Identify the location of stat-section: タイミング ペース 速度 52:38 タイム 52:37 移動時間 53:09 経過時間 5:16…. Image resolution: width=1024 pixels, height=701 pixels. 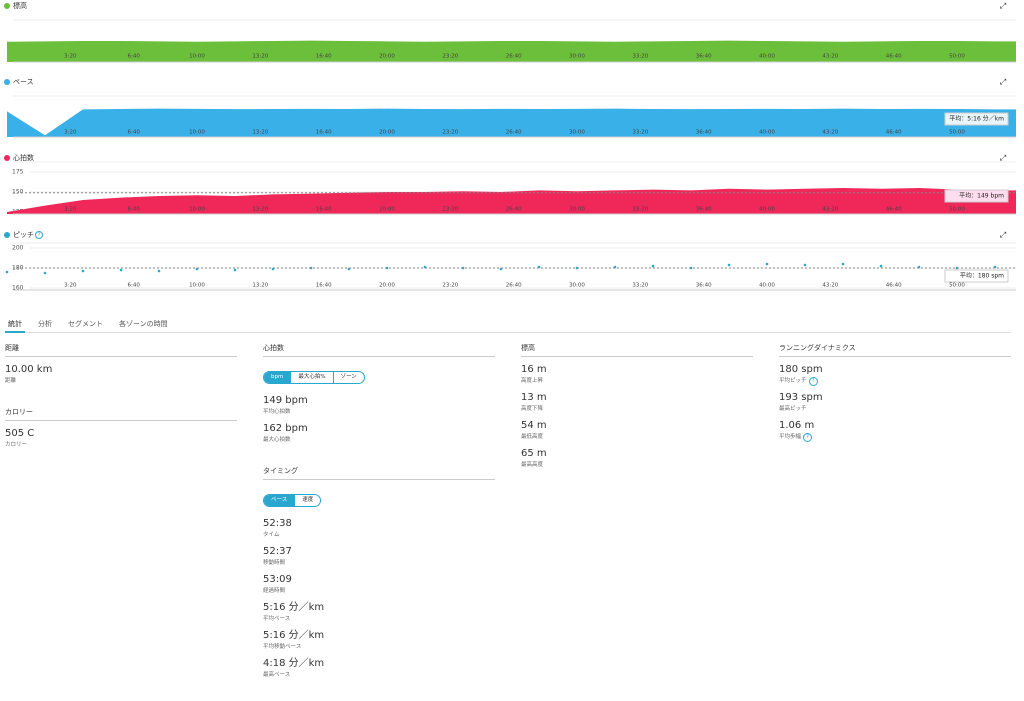
(379, 575).